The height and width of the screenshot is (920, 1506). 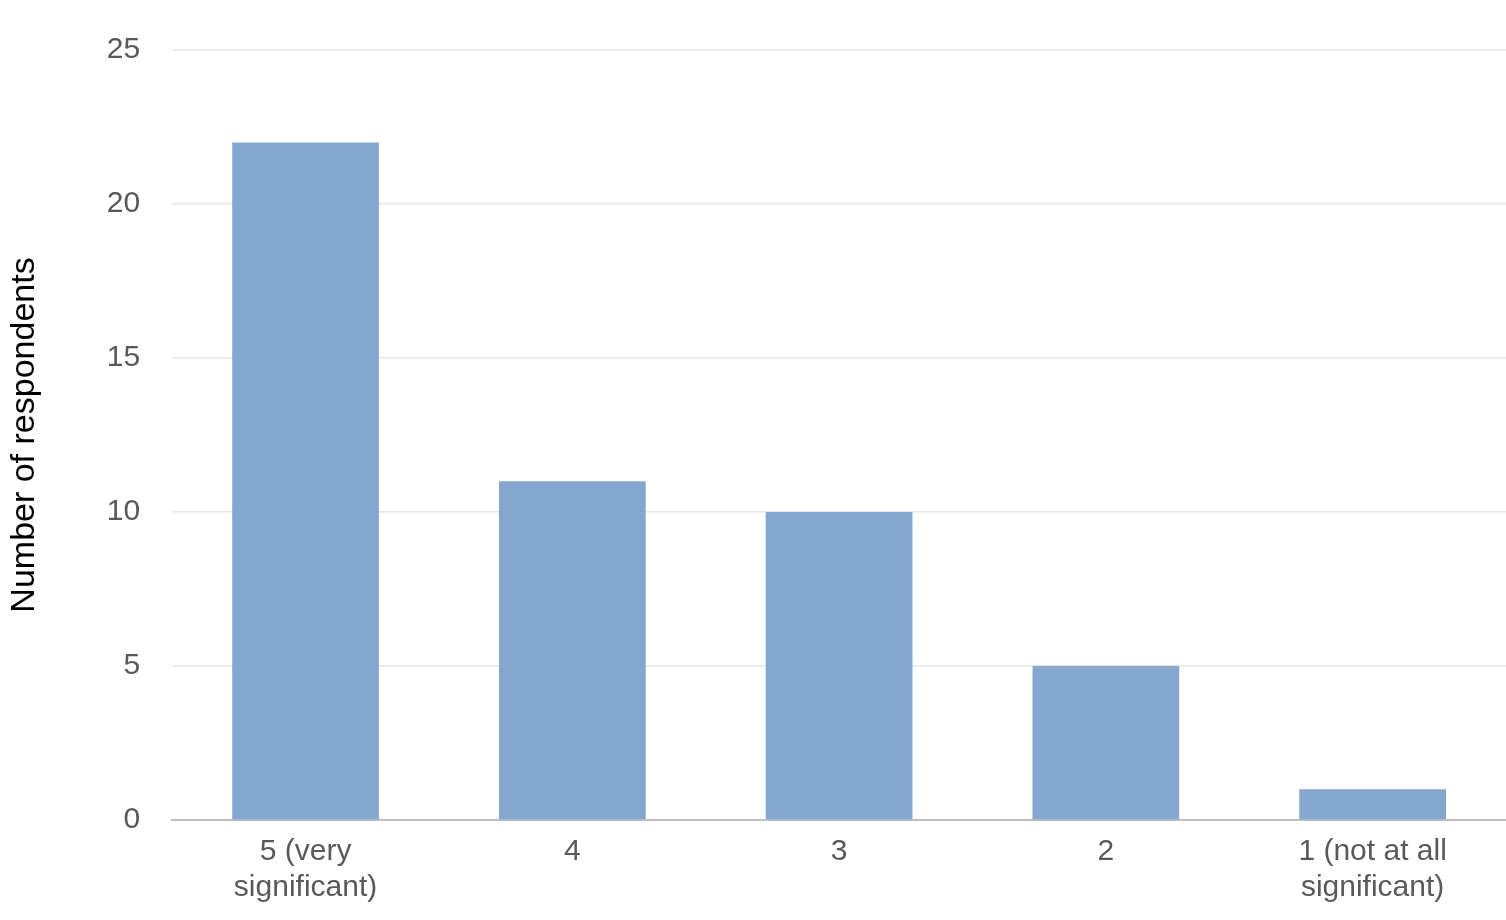 I want to click on y-tick-label: 25, so click(x=123, y=48).